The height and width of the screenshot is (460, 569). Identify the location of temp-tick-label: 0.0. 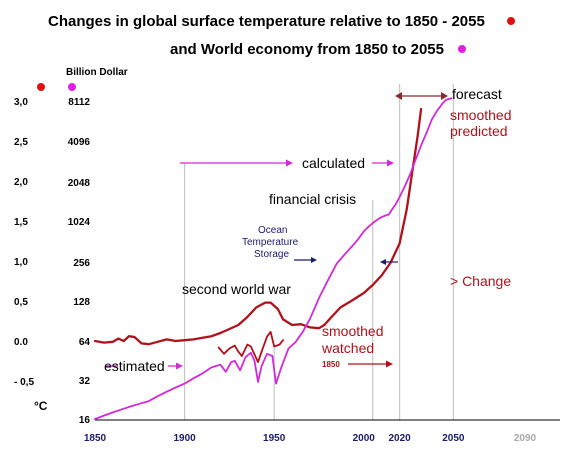
(21, 342).